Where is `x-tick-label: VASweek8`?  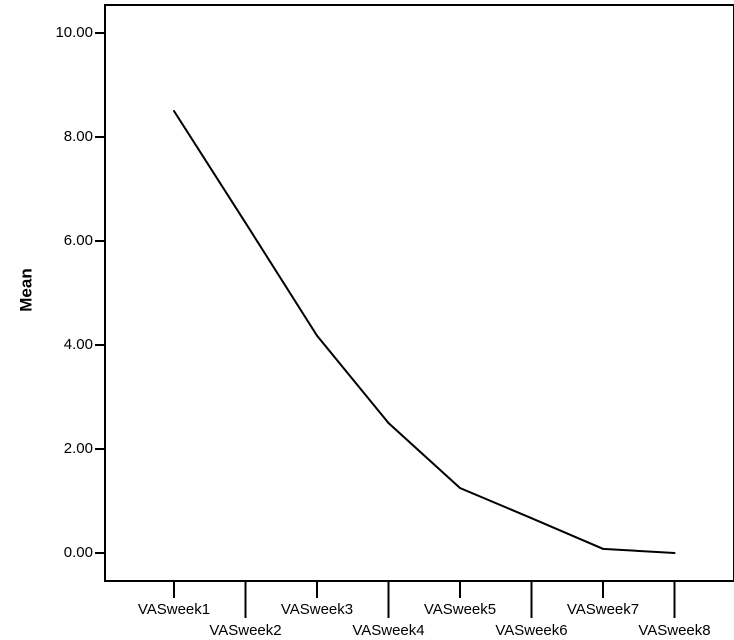
x-tick-label: VASweek8 is located at coordinates (674, 630).